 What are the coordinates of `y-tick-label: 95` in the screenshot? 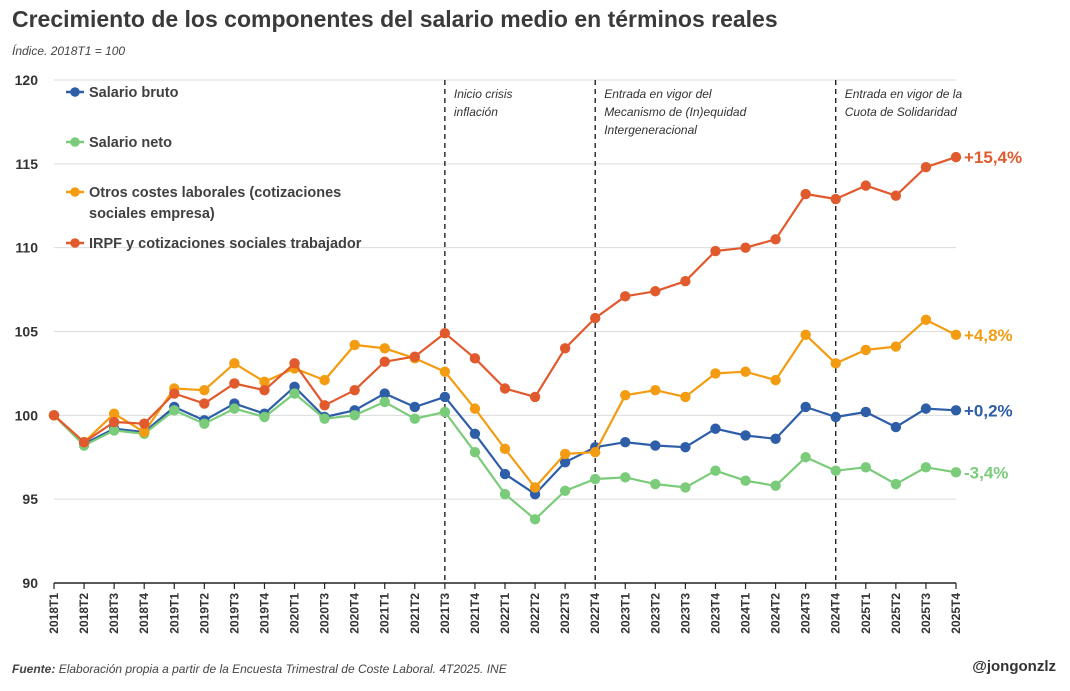 It's located at (30, 499).